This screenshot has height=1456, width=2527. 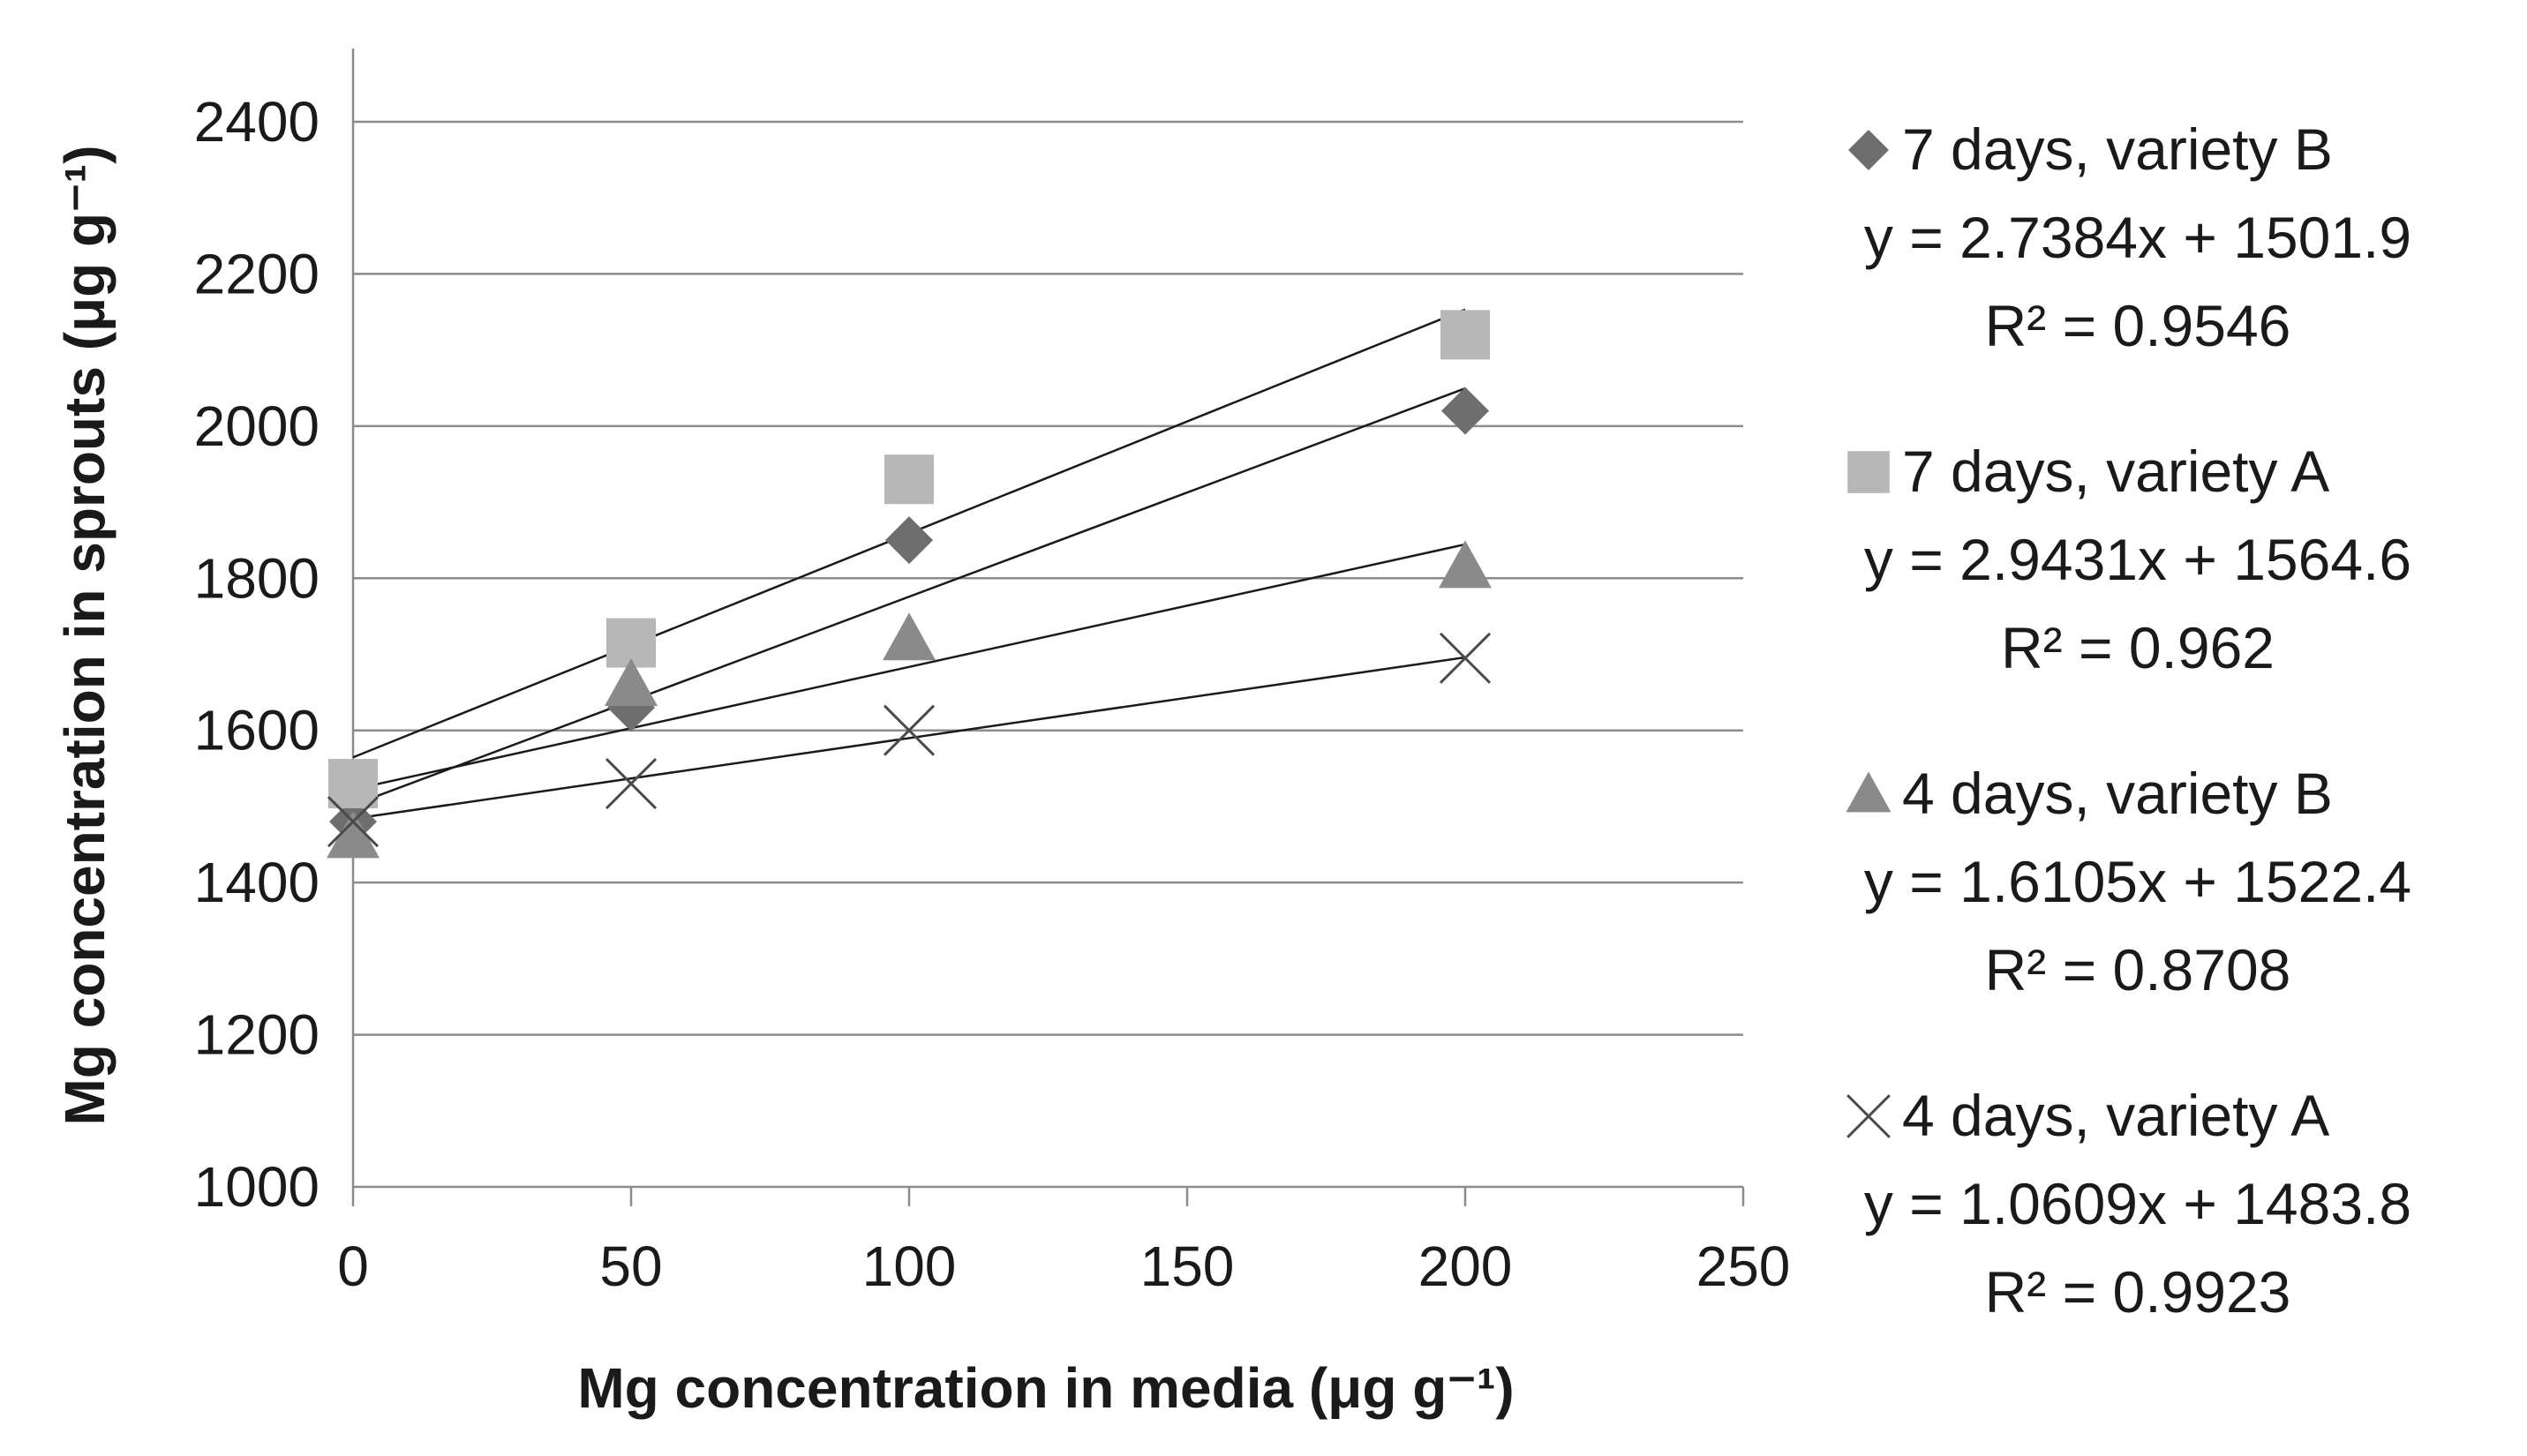 What do you see at coordinates (257, 273) in the screenshot?
I see `y-tick-label-2200: 2200` at bounding box center [257, 273].